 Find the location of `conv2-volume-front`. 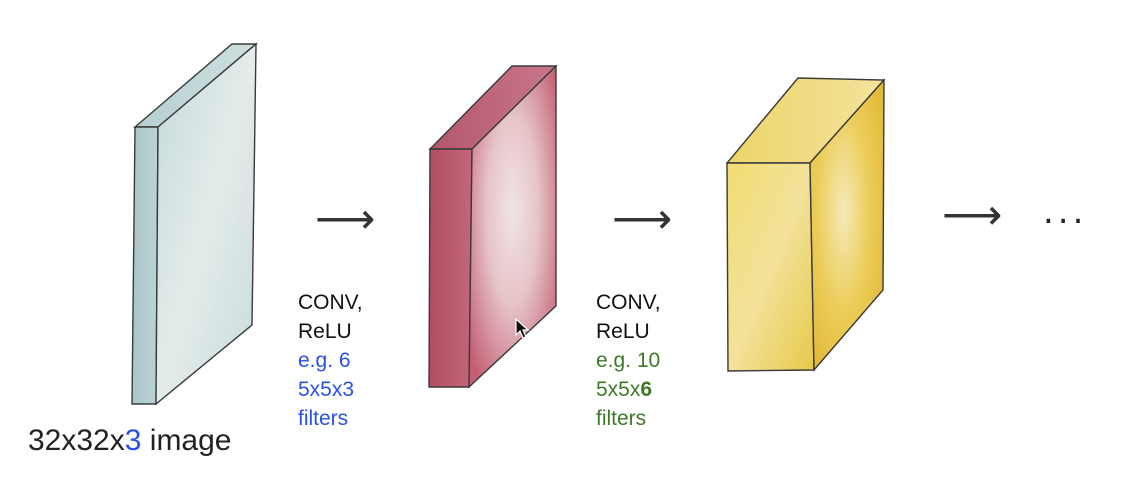

conv2-volume-front is located at coordinates (770, 267).